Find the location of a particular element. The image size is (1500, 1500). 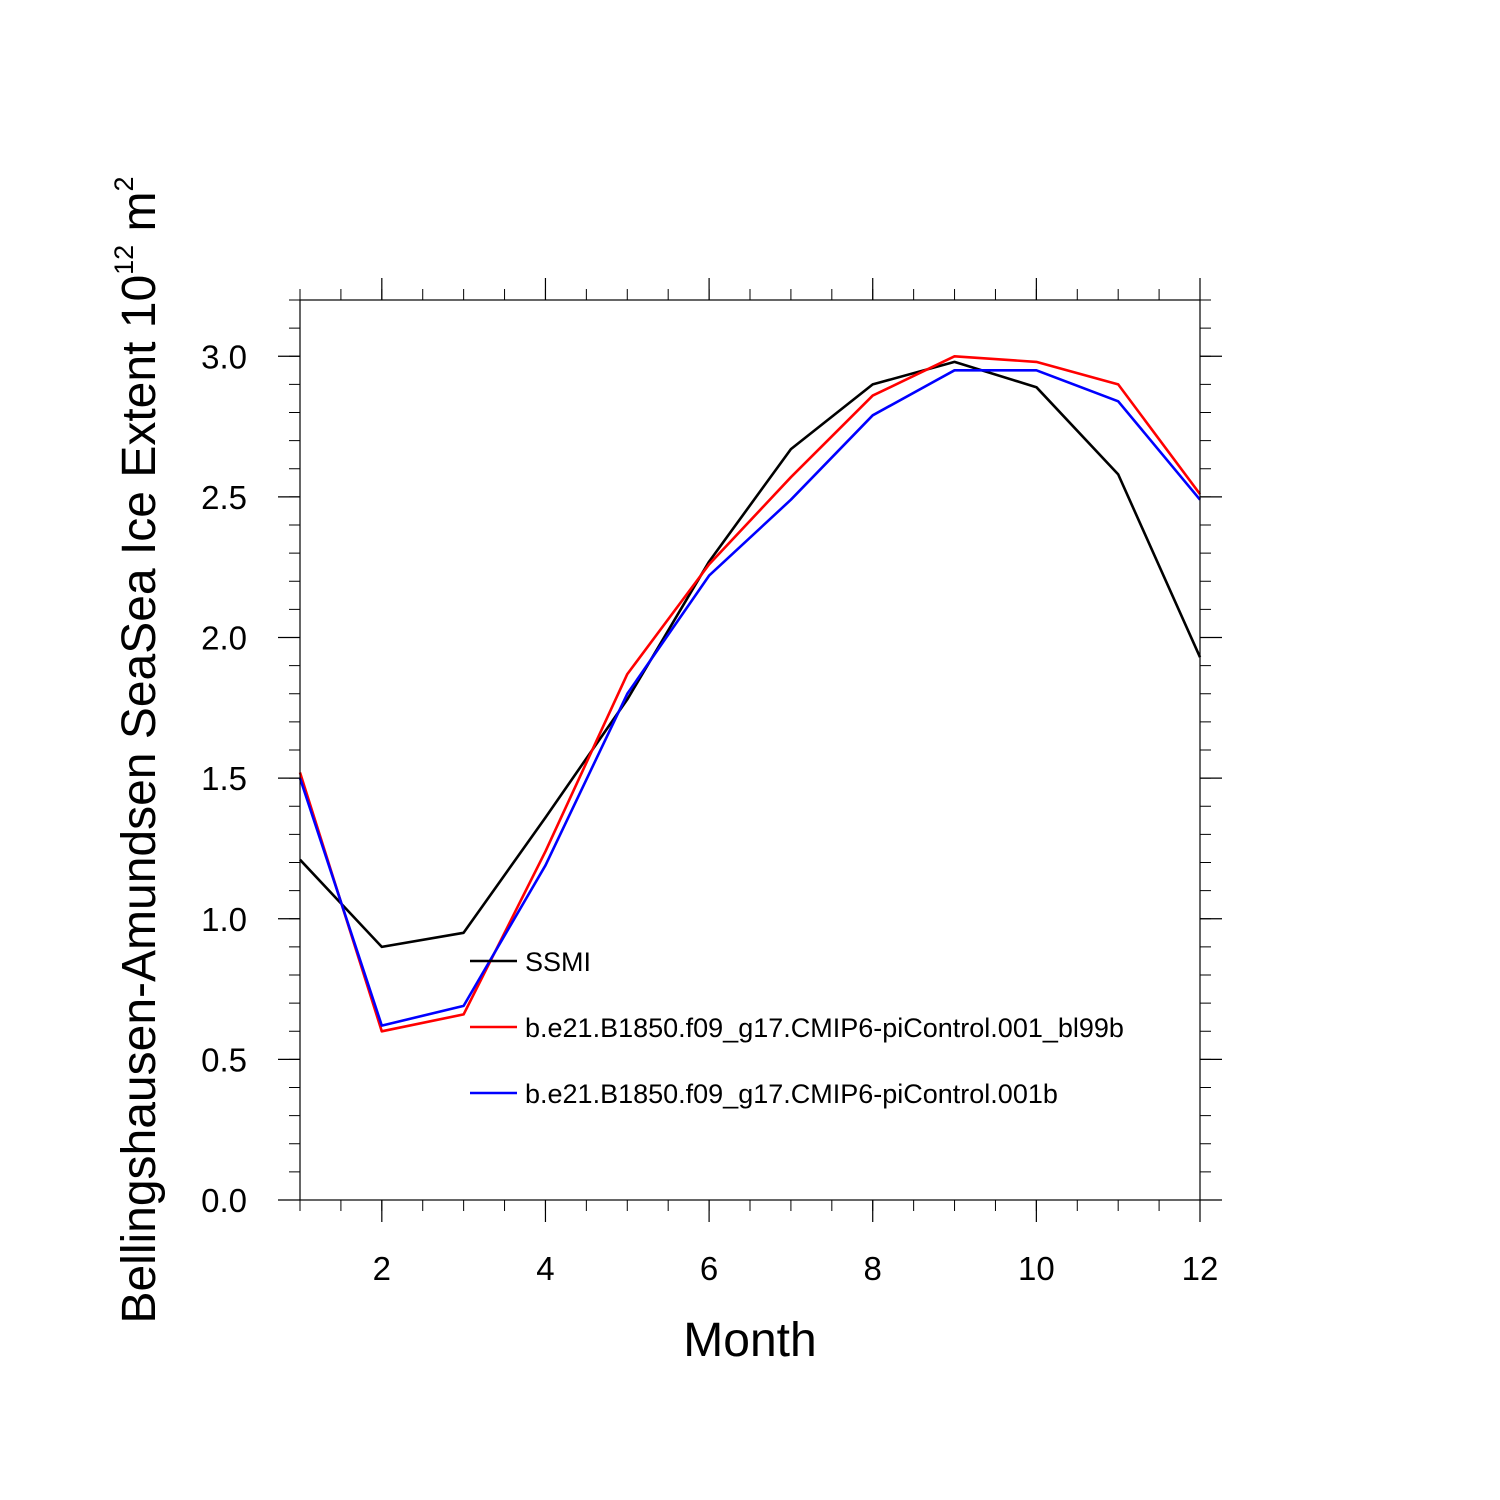

y-tick-label: 1.5 is located at coordinates (224, 778).